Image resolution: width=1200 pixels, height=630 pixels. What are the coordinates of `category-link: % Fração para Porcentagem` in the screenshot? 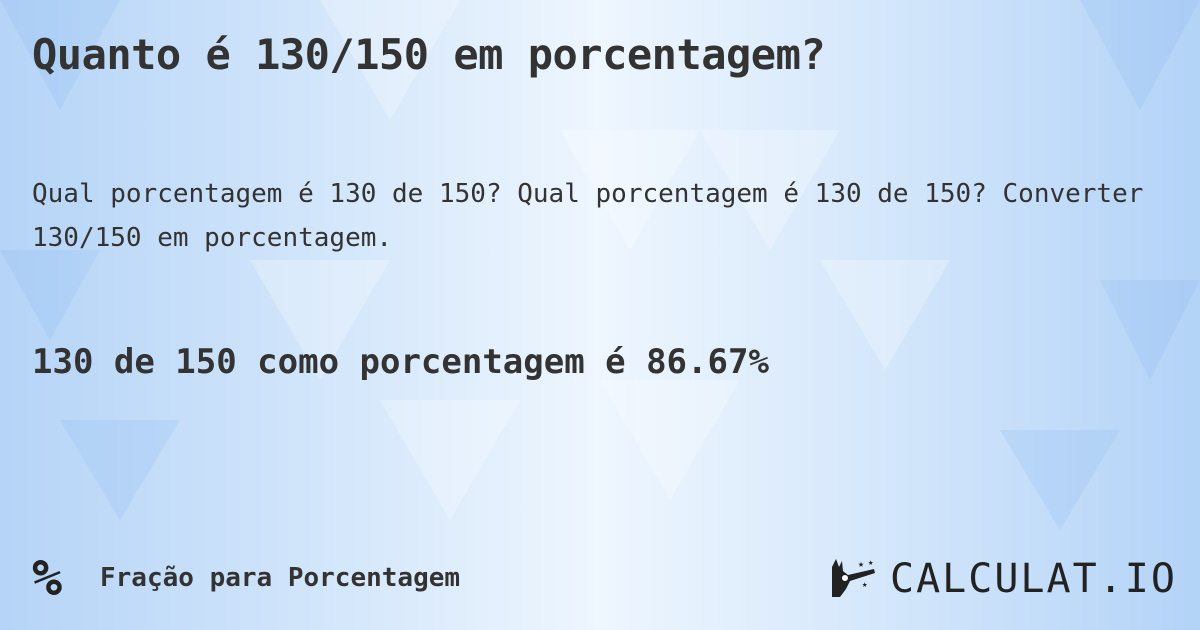 It's located at (246, 578).